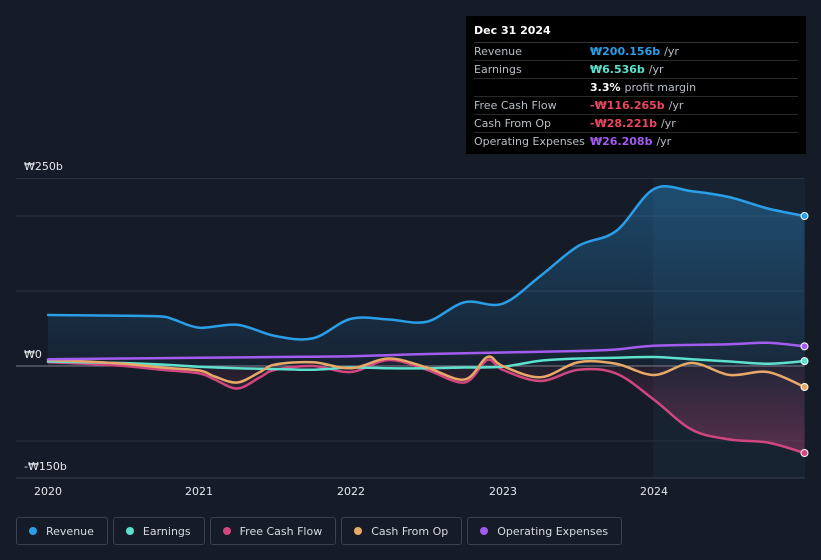 This screenshot has height=560, width=821. Describe the element at coordinates (804, 361) in the screenshot. I see `earnings-end-point` at that location.